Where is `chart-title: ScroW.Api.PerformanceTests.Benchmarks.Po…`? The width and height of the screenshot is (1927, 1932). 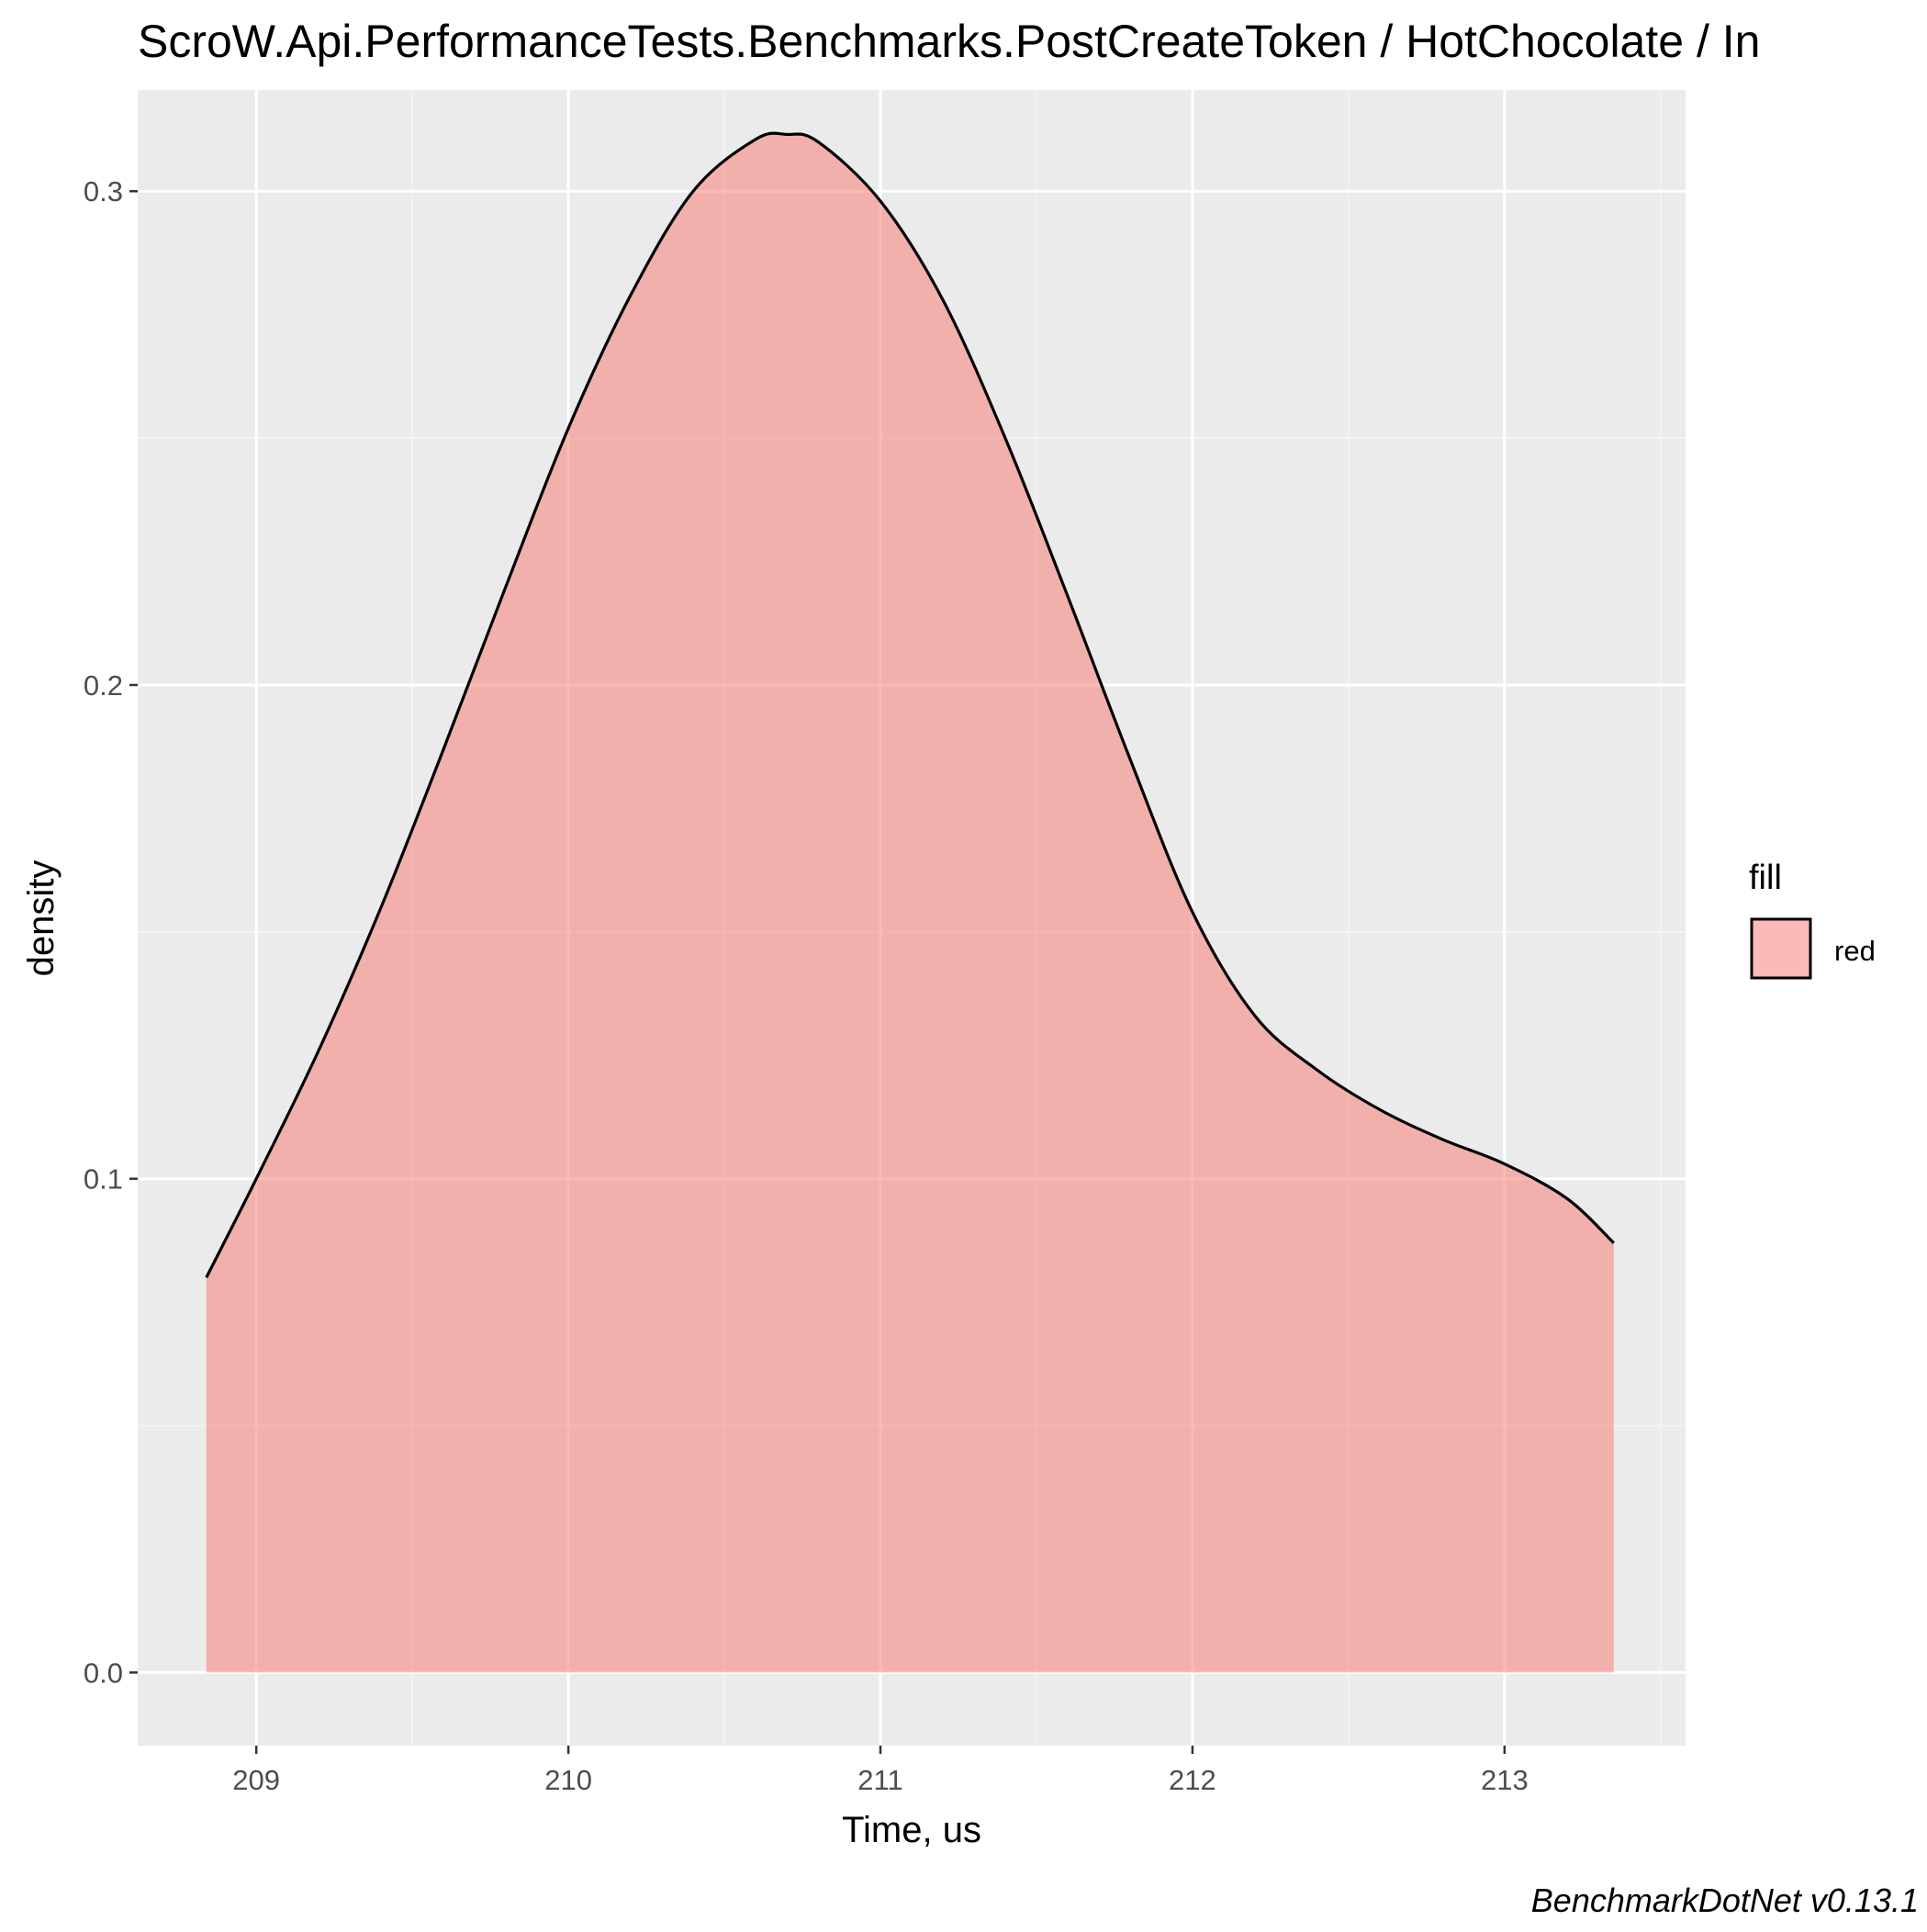
chart-title: ScroW.Api.PerformanceTests.Benchmarks.Po… is located at coordinates (949, 41).